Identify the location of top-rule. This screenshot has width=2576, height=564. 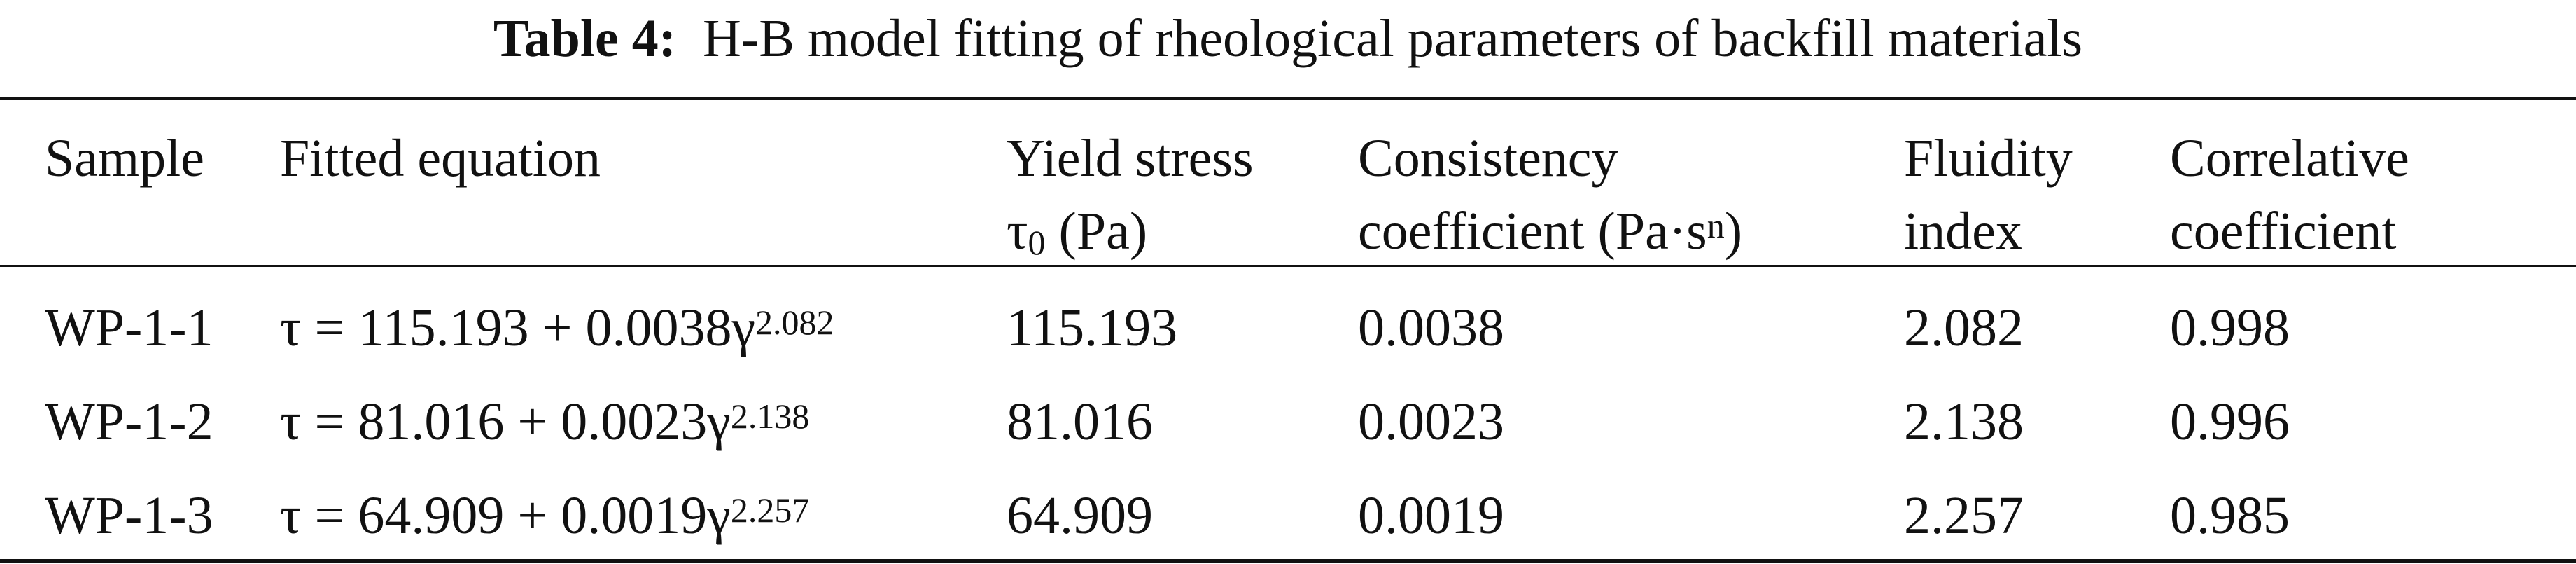
(1288, 98).